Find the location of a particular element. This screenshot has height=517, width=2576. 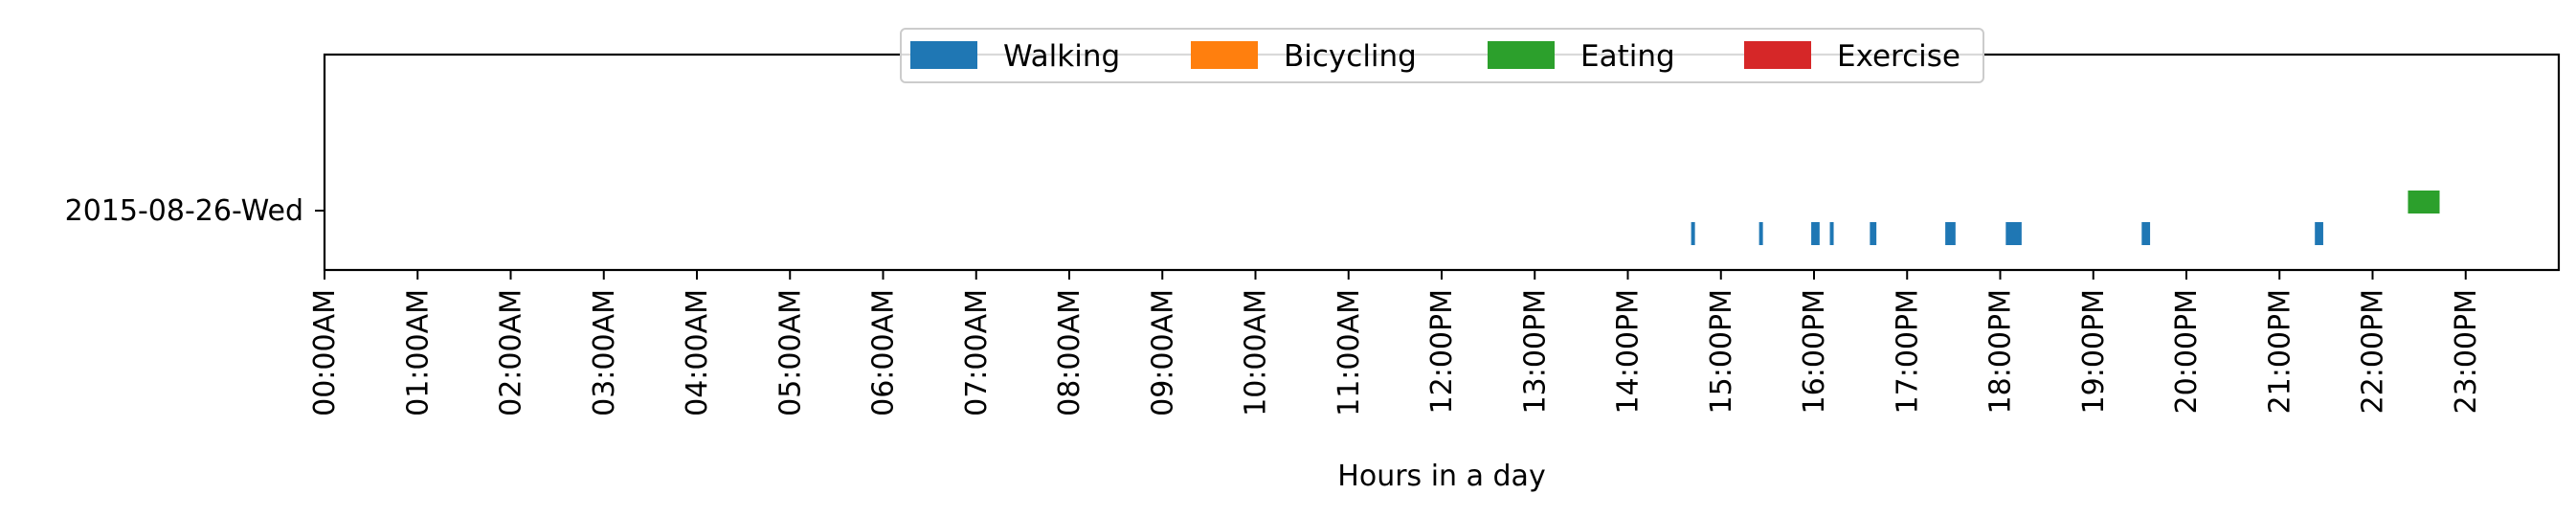

legend-swatch-bicycling is located at coordinates (1225, 55).